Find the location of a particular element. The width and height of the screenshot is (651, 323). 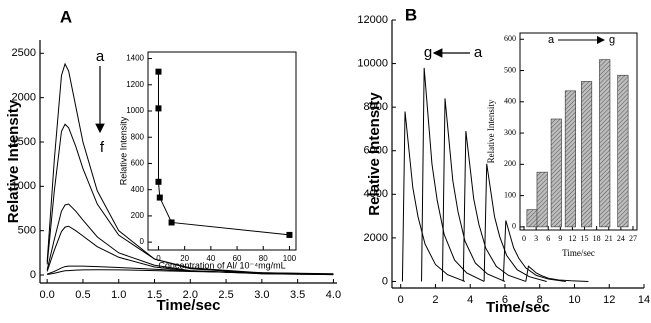

y-tick-label: 300 is located at coordinates (510, 132).